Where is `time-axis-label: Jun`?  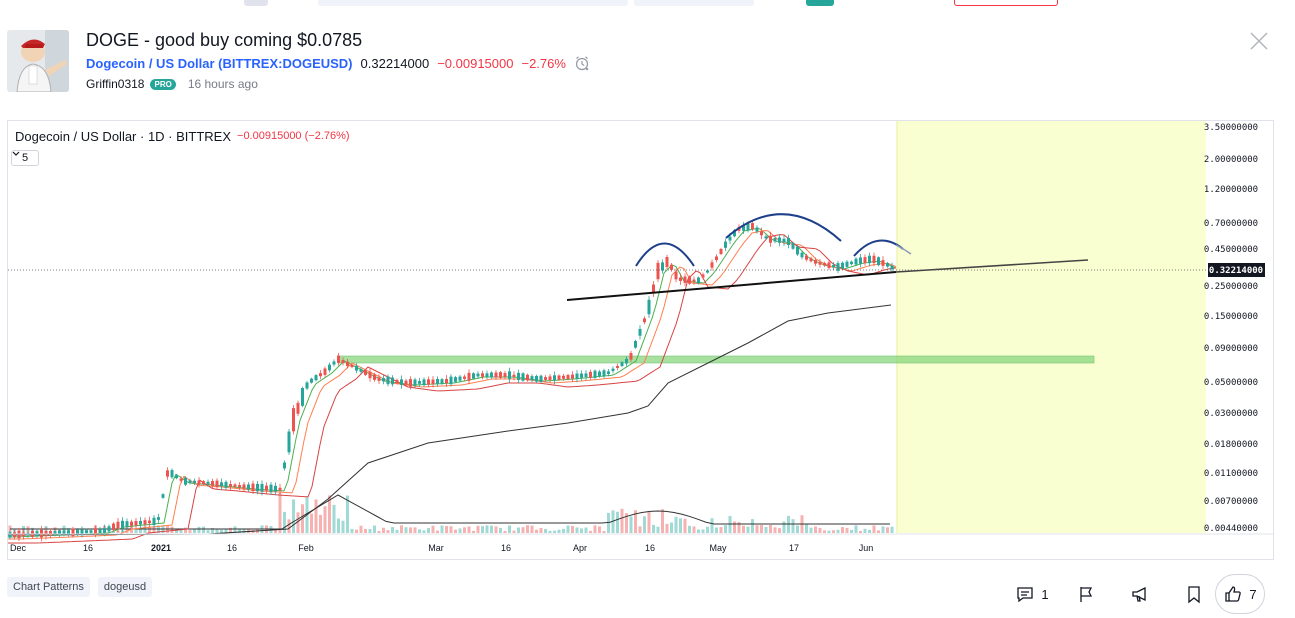
time-axis-label: Jun is located at coordinates (866, 548).